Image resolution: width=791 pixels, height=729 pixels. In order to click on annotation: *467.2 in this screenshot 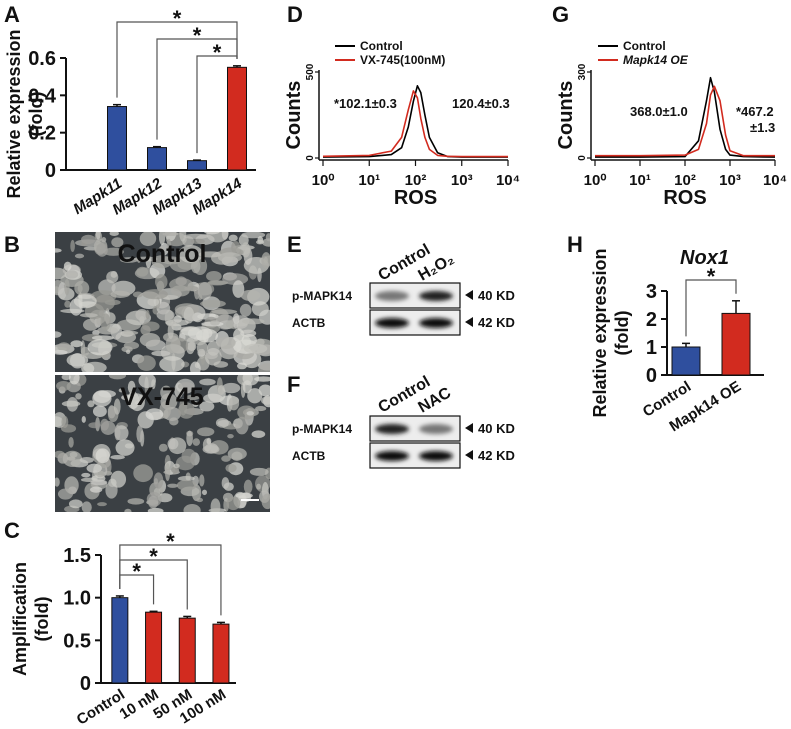, I will do `click(755, 111)`.